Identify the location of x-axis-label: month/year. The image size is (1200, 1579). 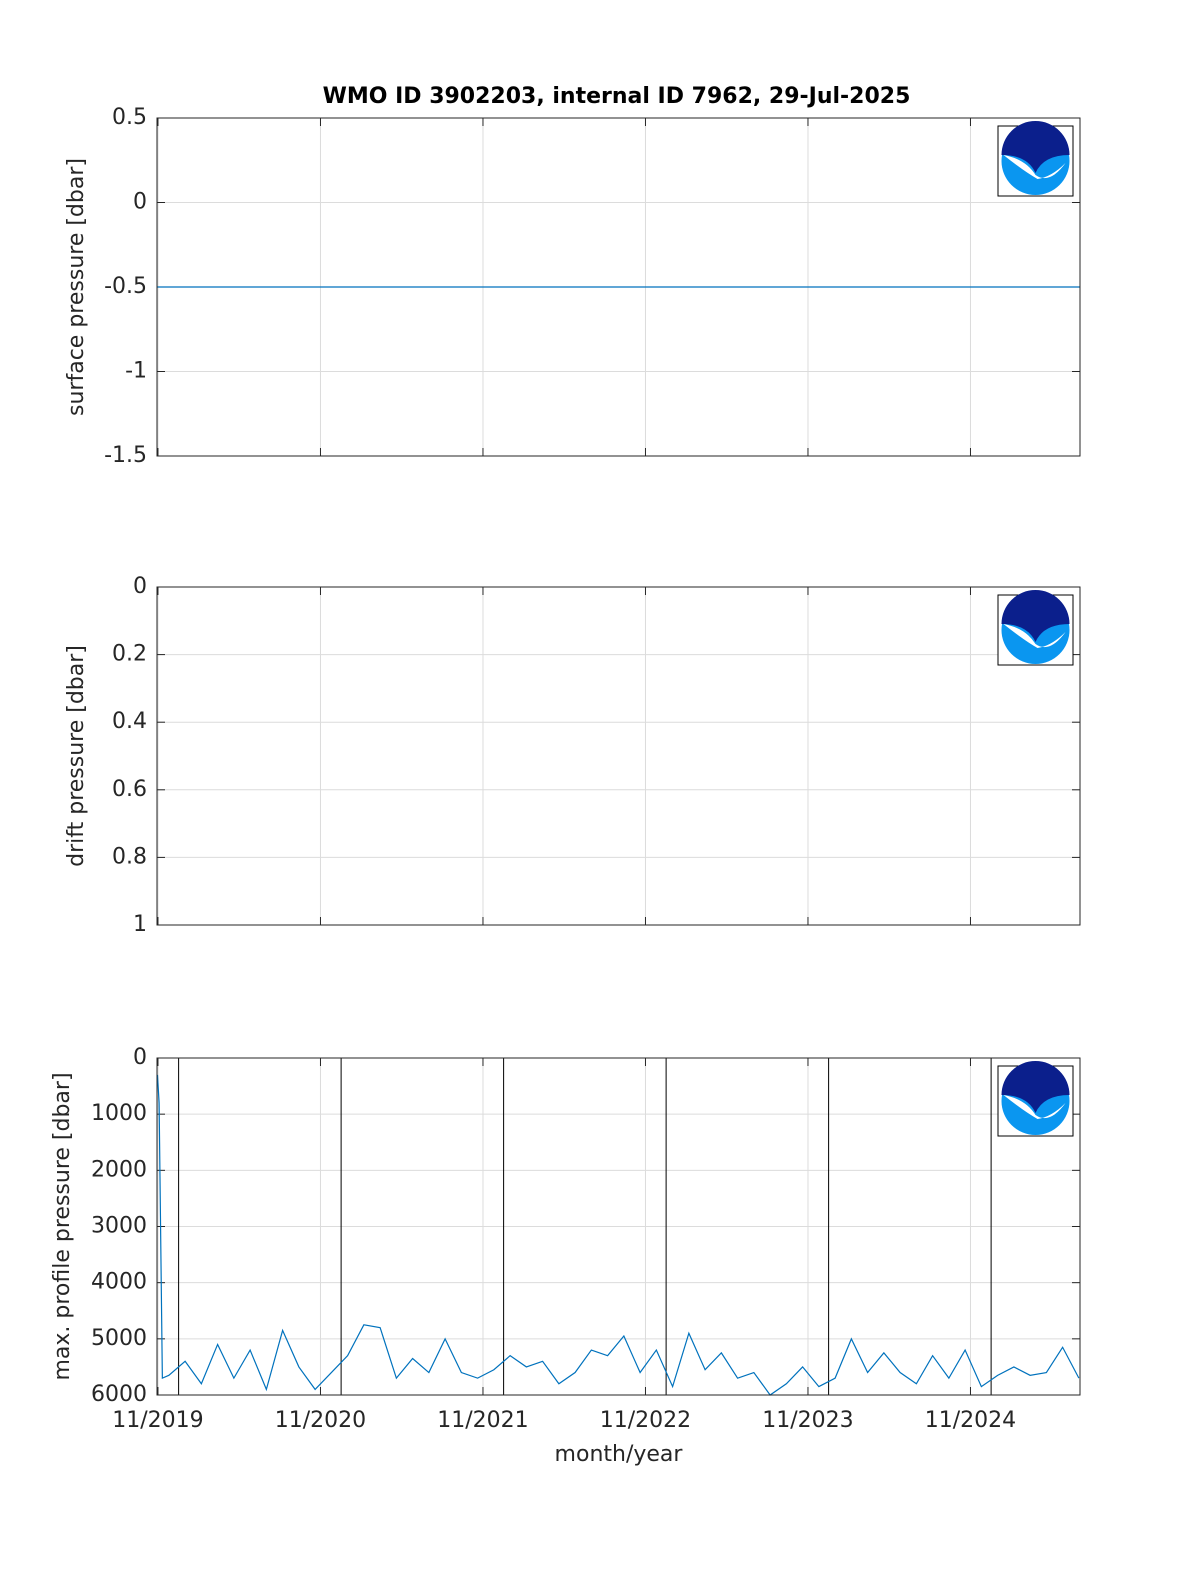
(619, 1454).